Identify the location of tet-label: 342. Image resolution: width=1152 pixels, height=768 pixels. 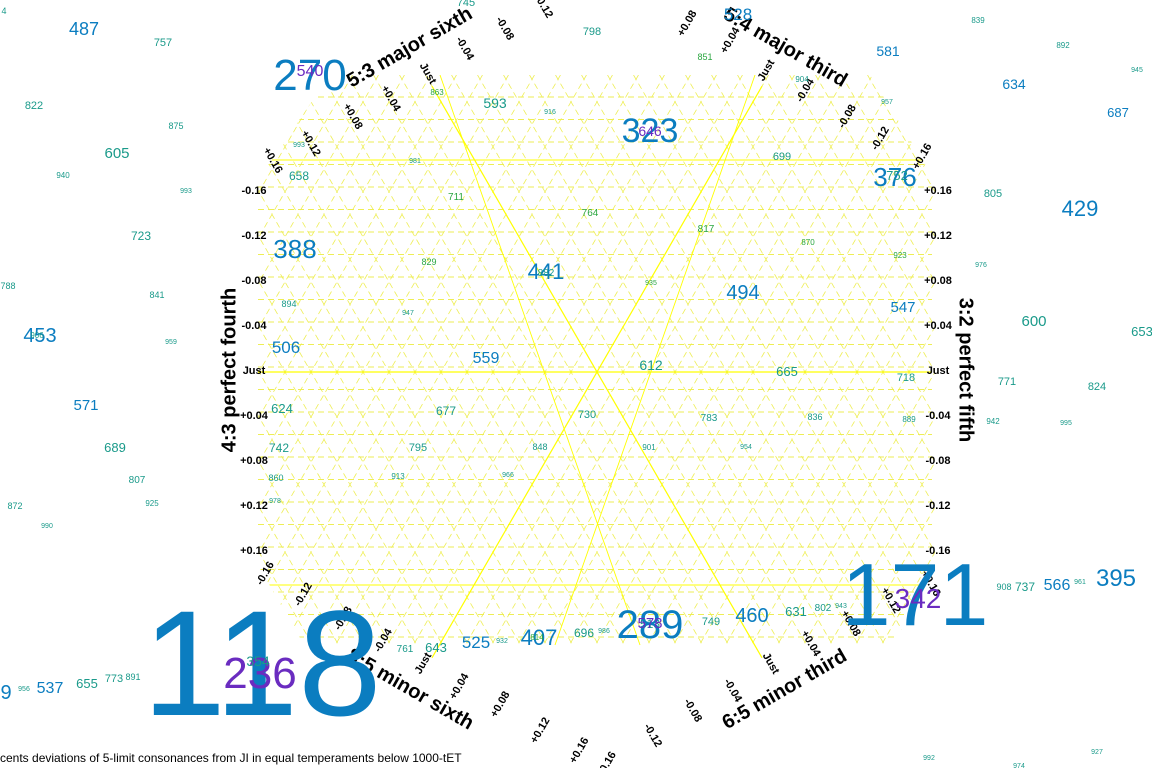
(918, 598).